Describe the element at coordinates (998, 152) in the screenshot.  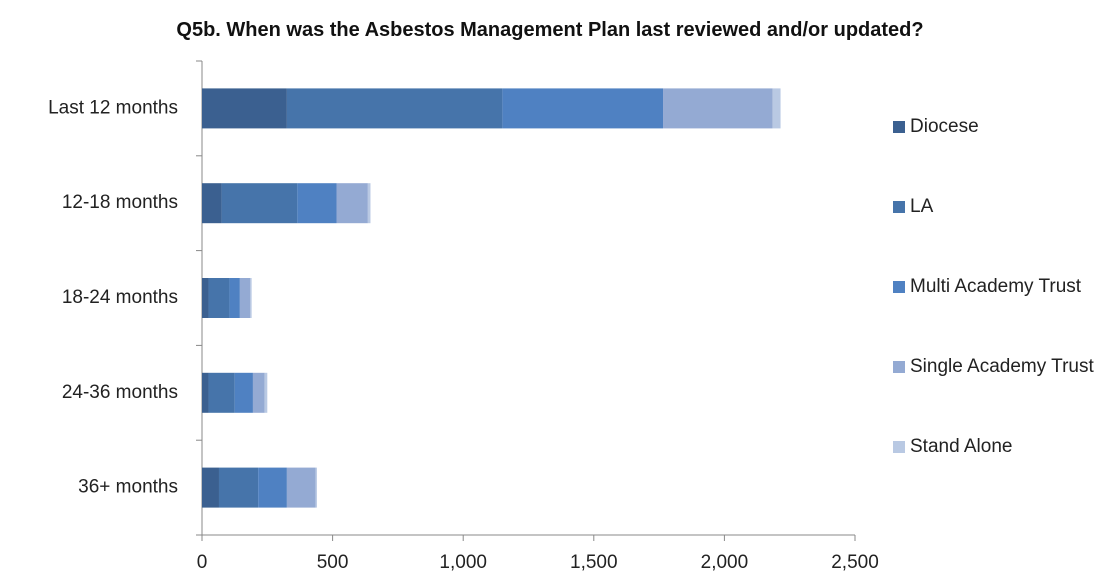
I see `legend-item: Diocese` at that location.